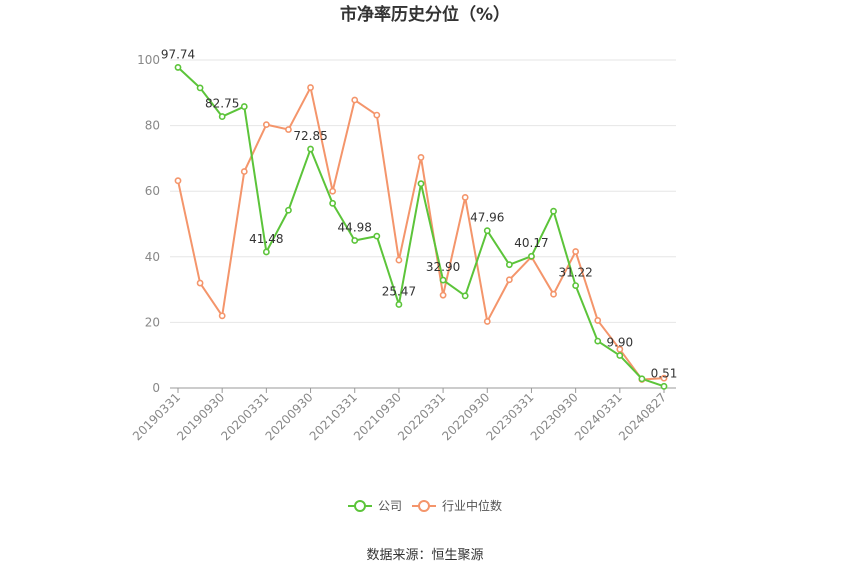  What do you see at coordinates (390, 506) in the screenshot?
I see `legend-label: 公司` at bounding box center [390, 506].